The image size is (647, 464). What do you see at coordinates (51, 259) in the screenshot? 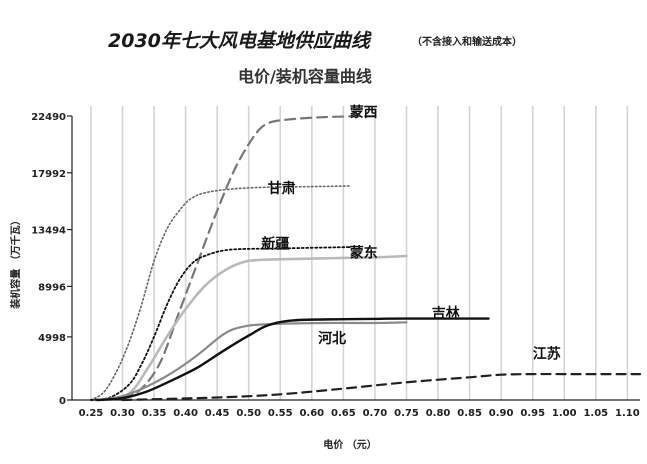
I see `y-tick-labels: 0 4998 8996 13494 17992 22490` at bounding box center [51, 259].